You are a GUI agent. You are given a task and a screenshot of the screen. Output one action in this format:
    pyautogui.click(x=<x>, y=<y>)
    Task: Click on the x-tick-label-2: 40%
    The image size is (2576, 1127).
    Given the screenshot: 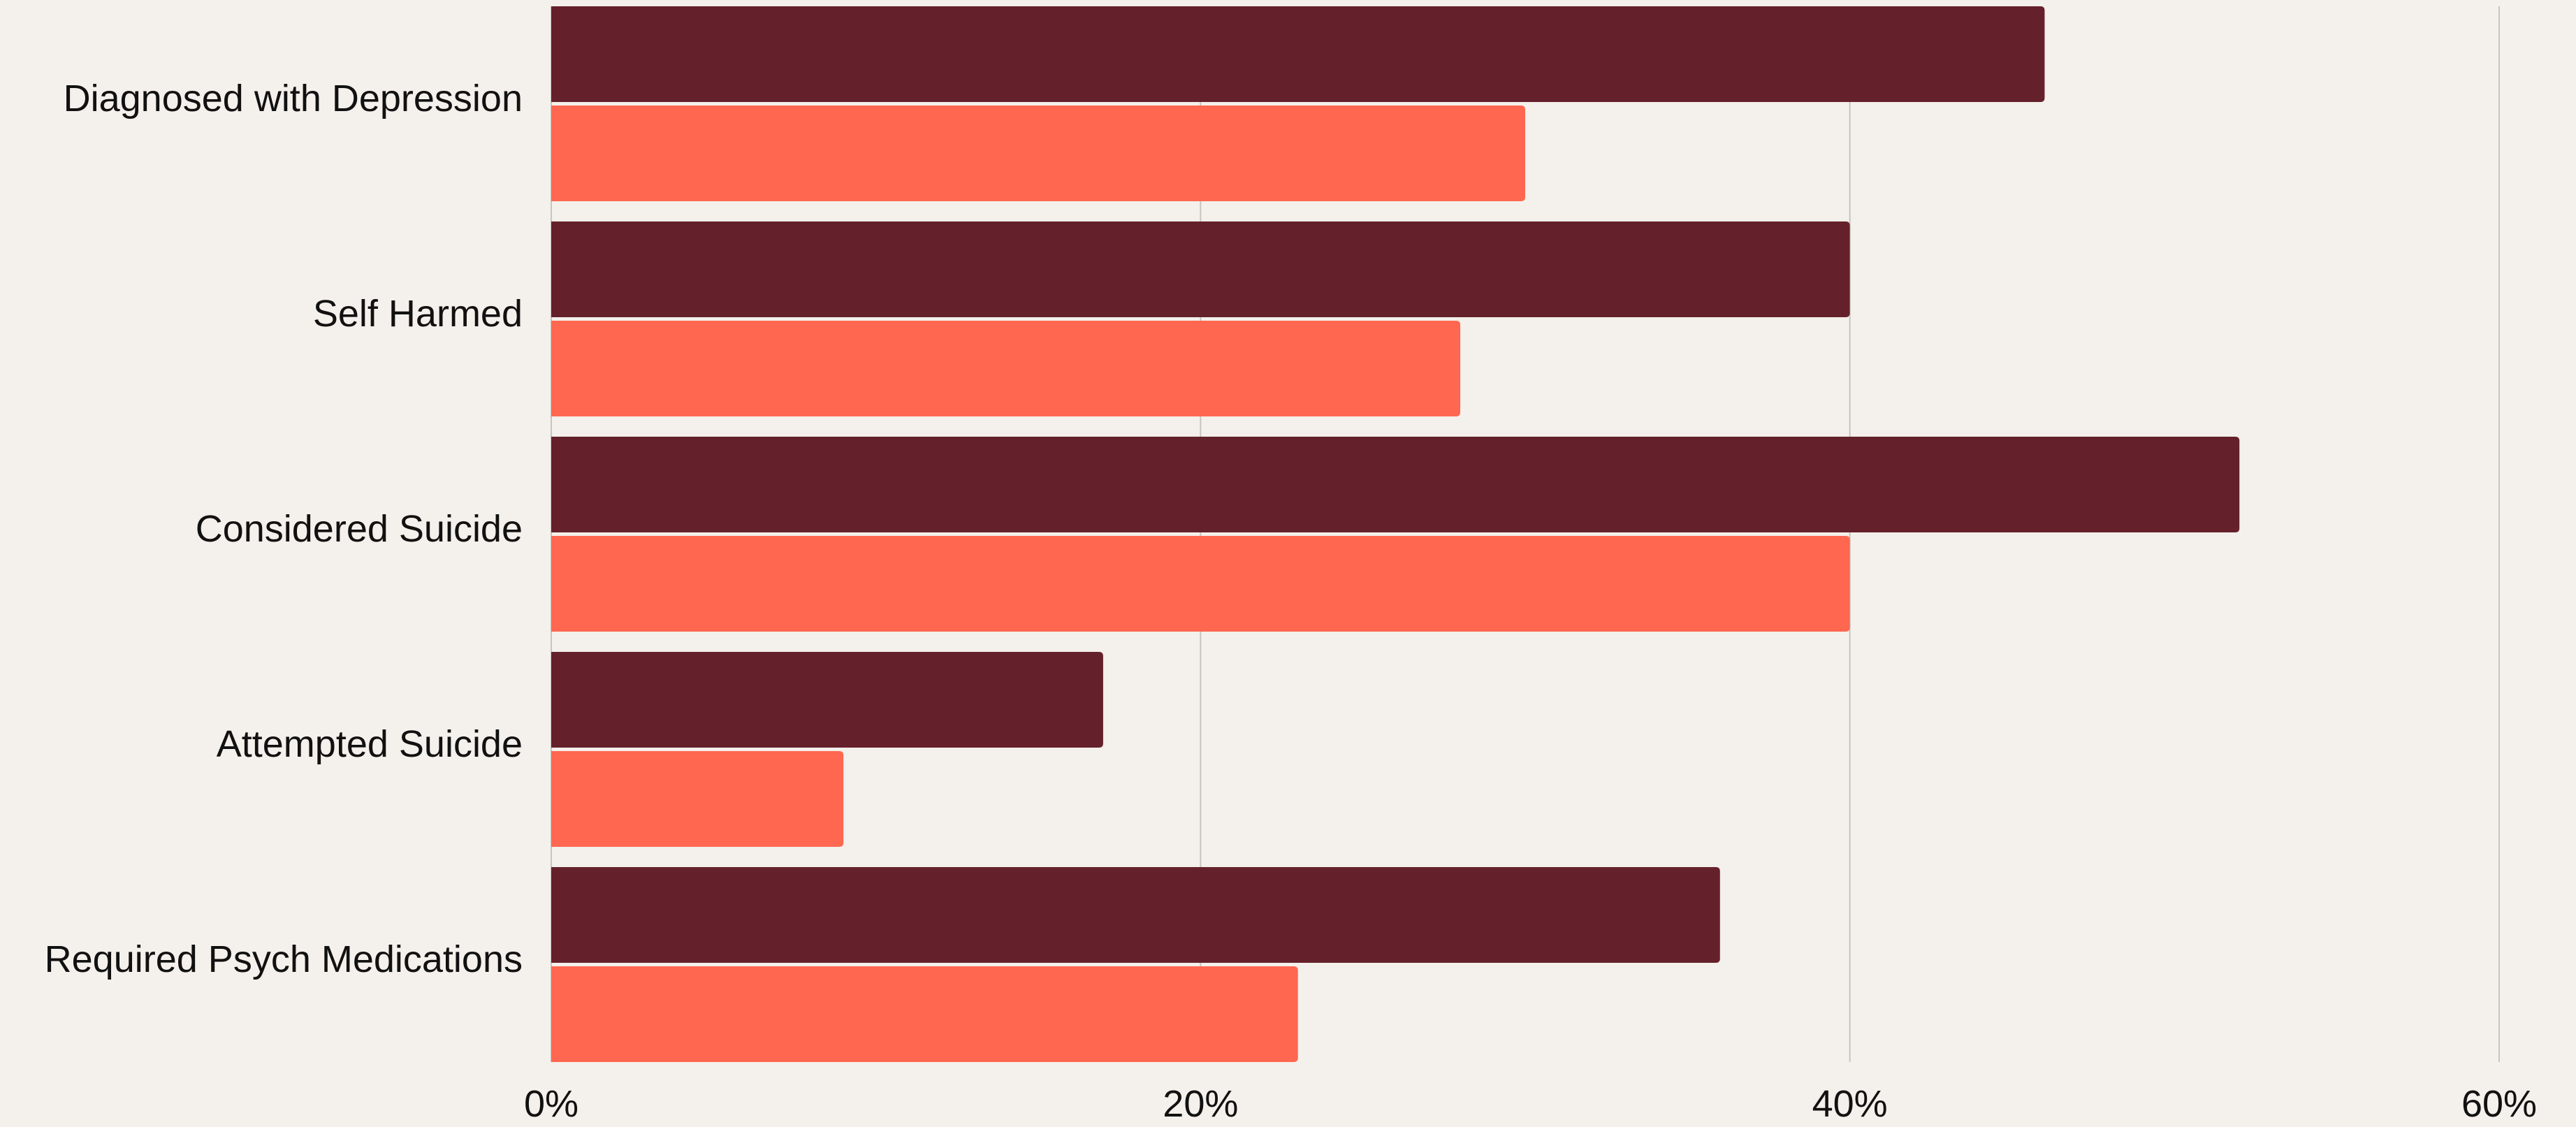 What is the action you would take?
    pyautogui.click(x=1850, y=1103)
    